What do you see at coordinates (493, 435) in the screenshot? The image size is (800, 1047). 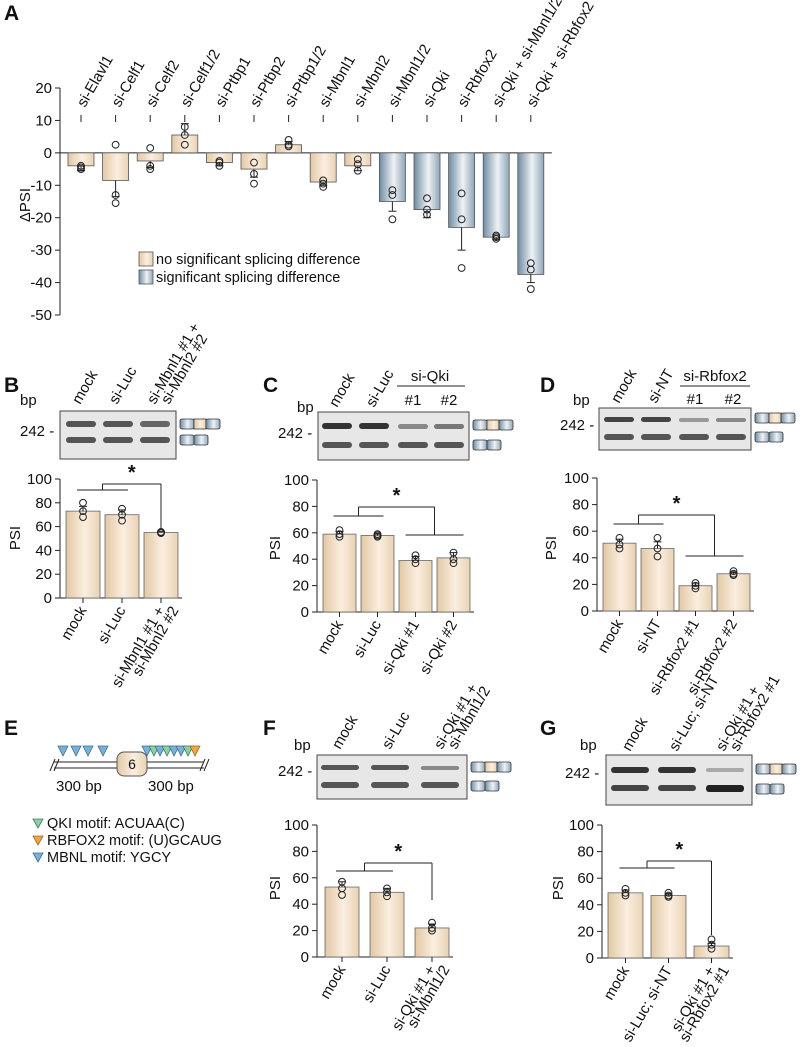 I see `panel-c-isoform-icons` at bounding box center [493, 435].